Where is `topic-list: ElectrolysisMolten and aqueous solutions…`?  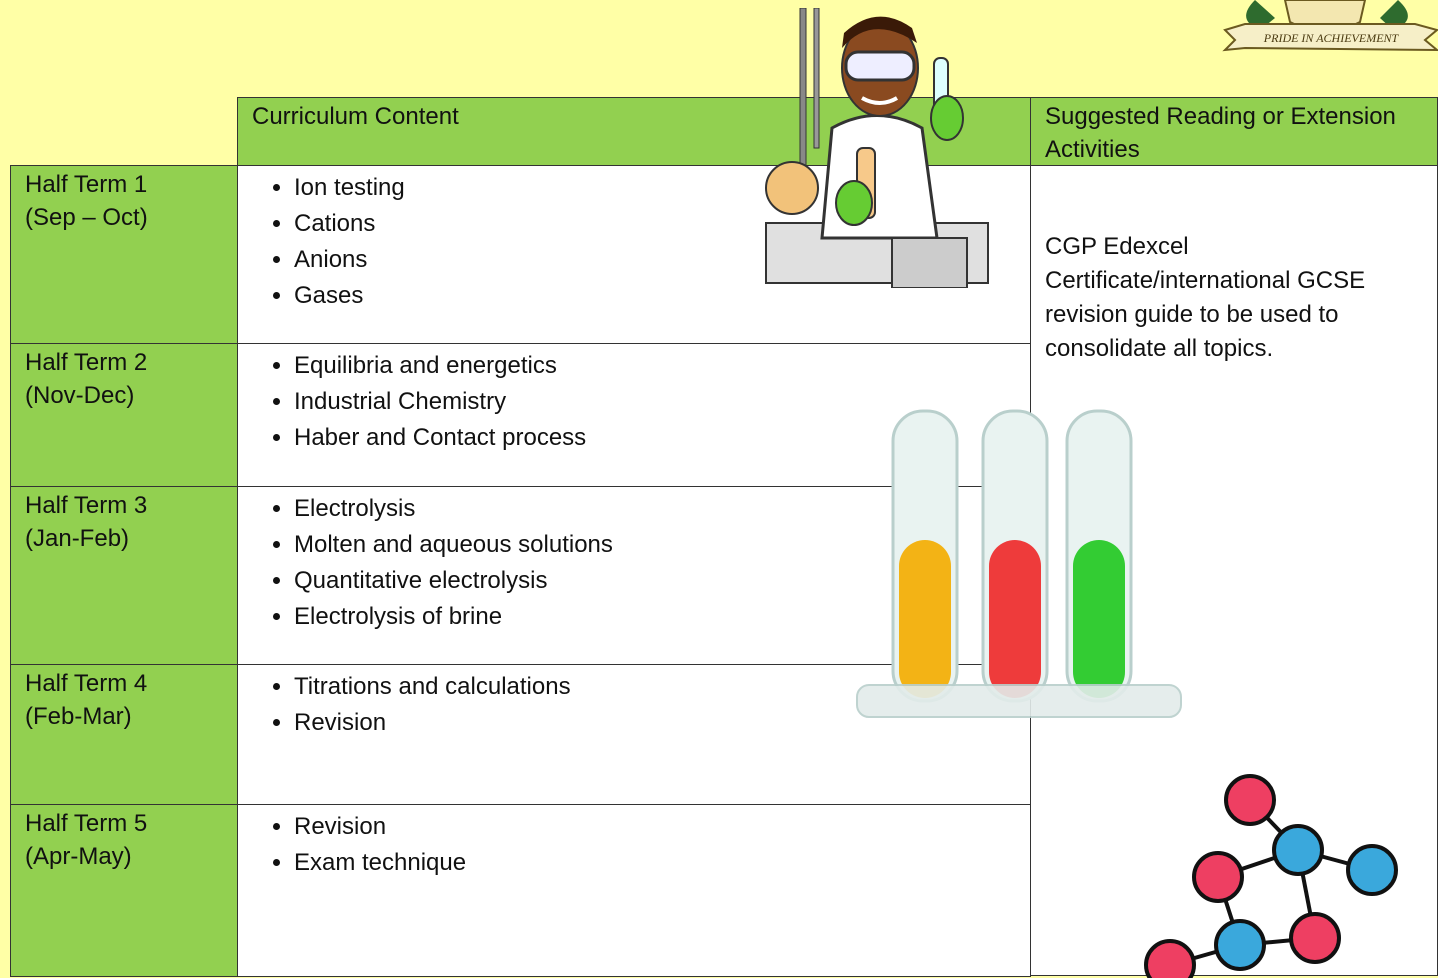 topic-list: ElectrolysisMolten and aqueous solutions… is located at coordinates (634, 561).